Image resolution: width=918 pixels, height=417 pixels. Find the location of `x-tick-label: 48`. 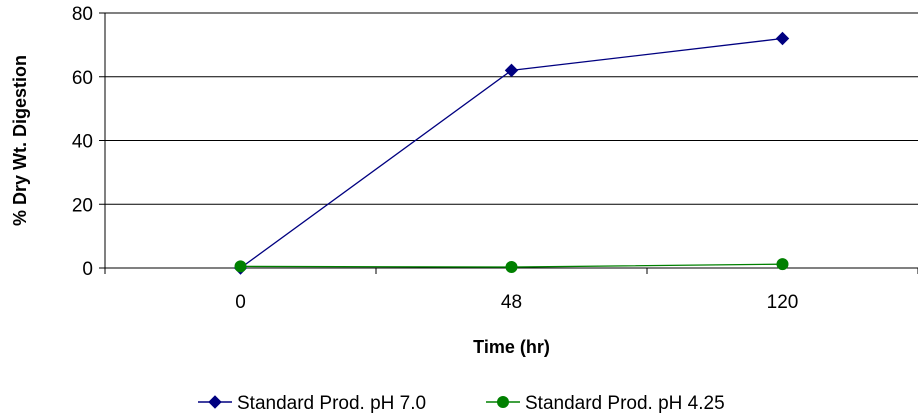

x-tick-label: 48 is located at coordinates (511, 302).